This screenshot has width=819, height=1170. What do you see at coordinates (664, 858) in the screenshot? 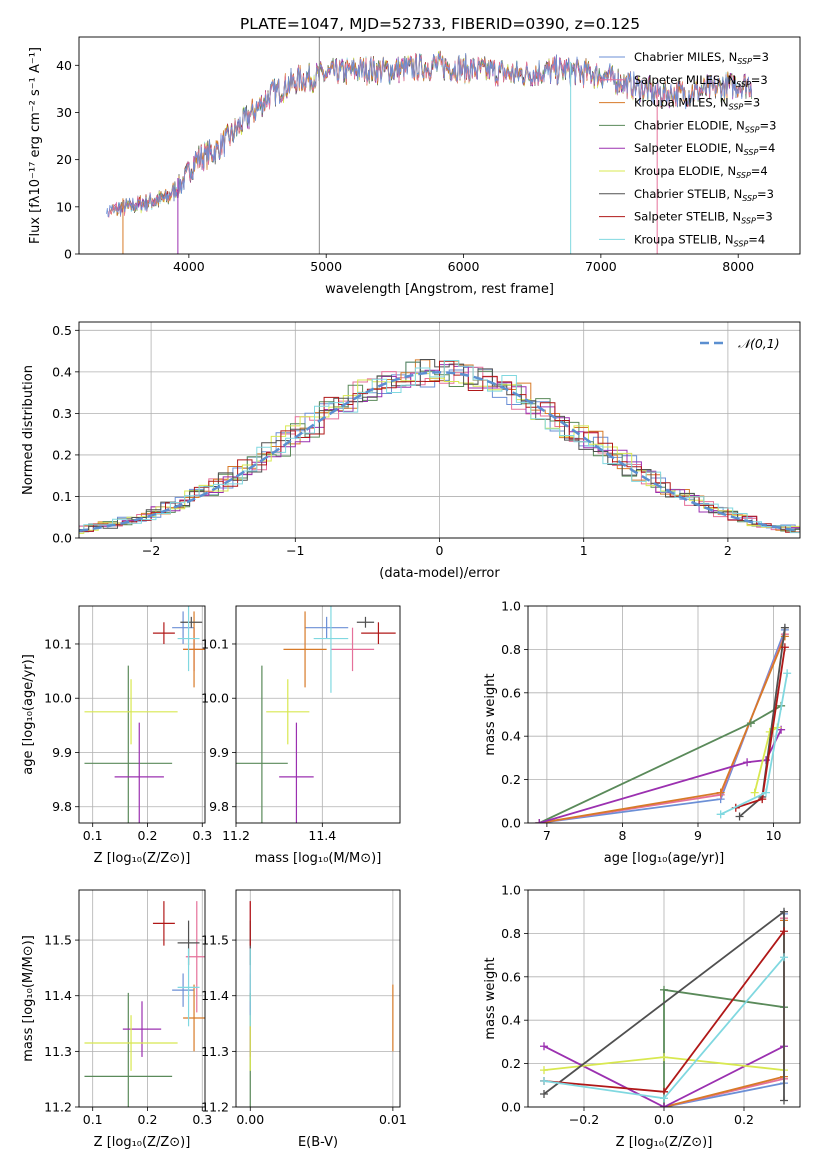
I see `x-axis-label: age [log₁₀(age/yr)]` at bounding box center [664, 858].